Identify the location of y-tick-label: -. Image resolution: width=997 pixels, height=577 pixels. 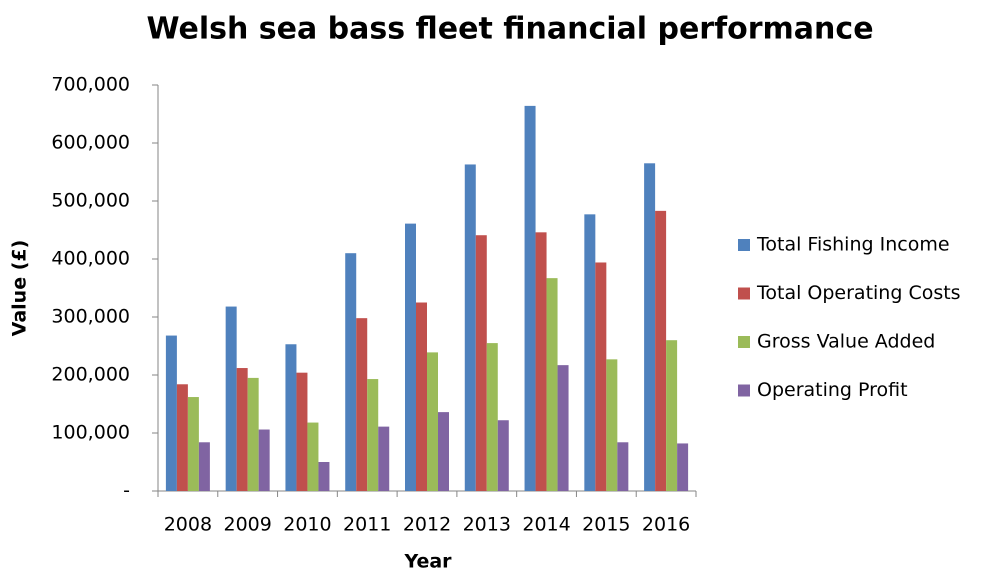
(126, 491).